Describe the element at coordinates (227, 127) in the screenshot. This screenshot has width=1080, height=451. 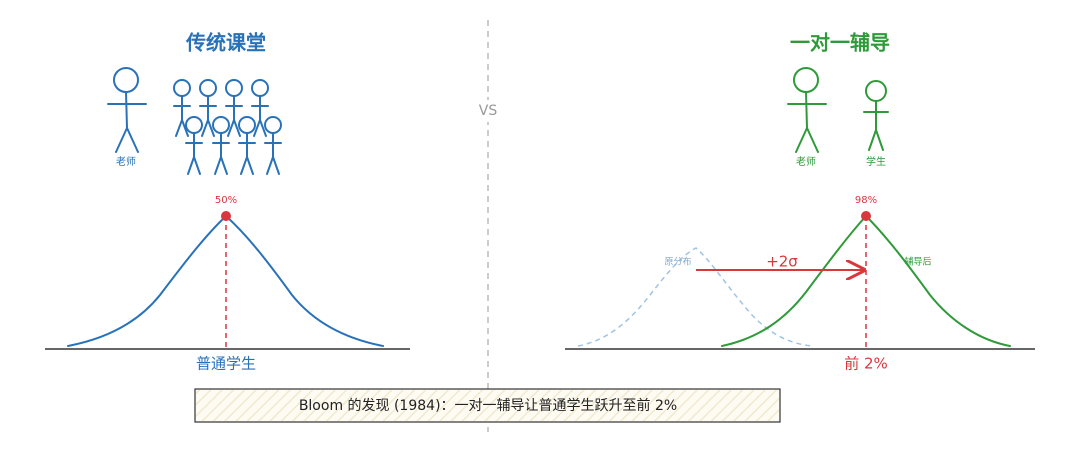
I see `students-figure` at that location.